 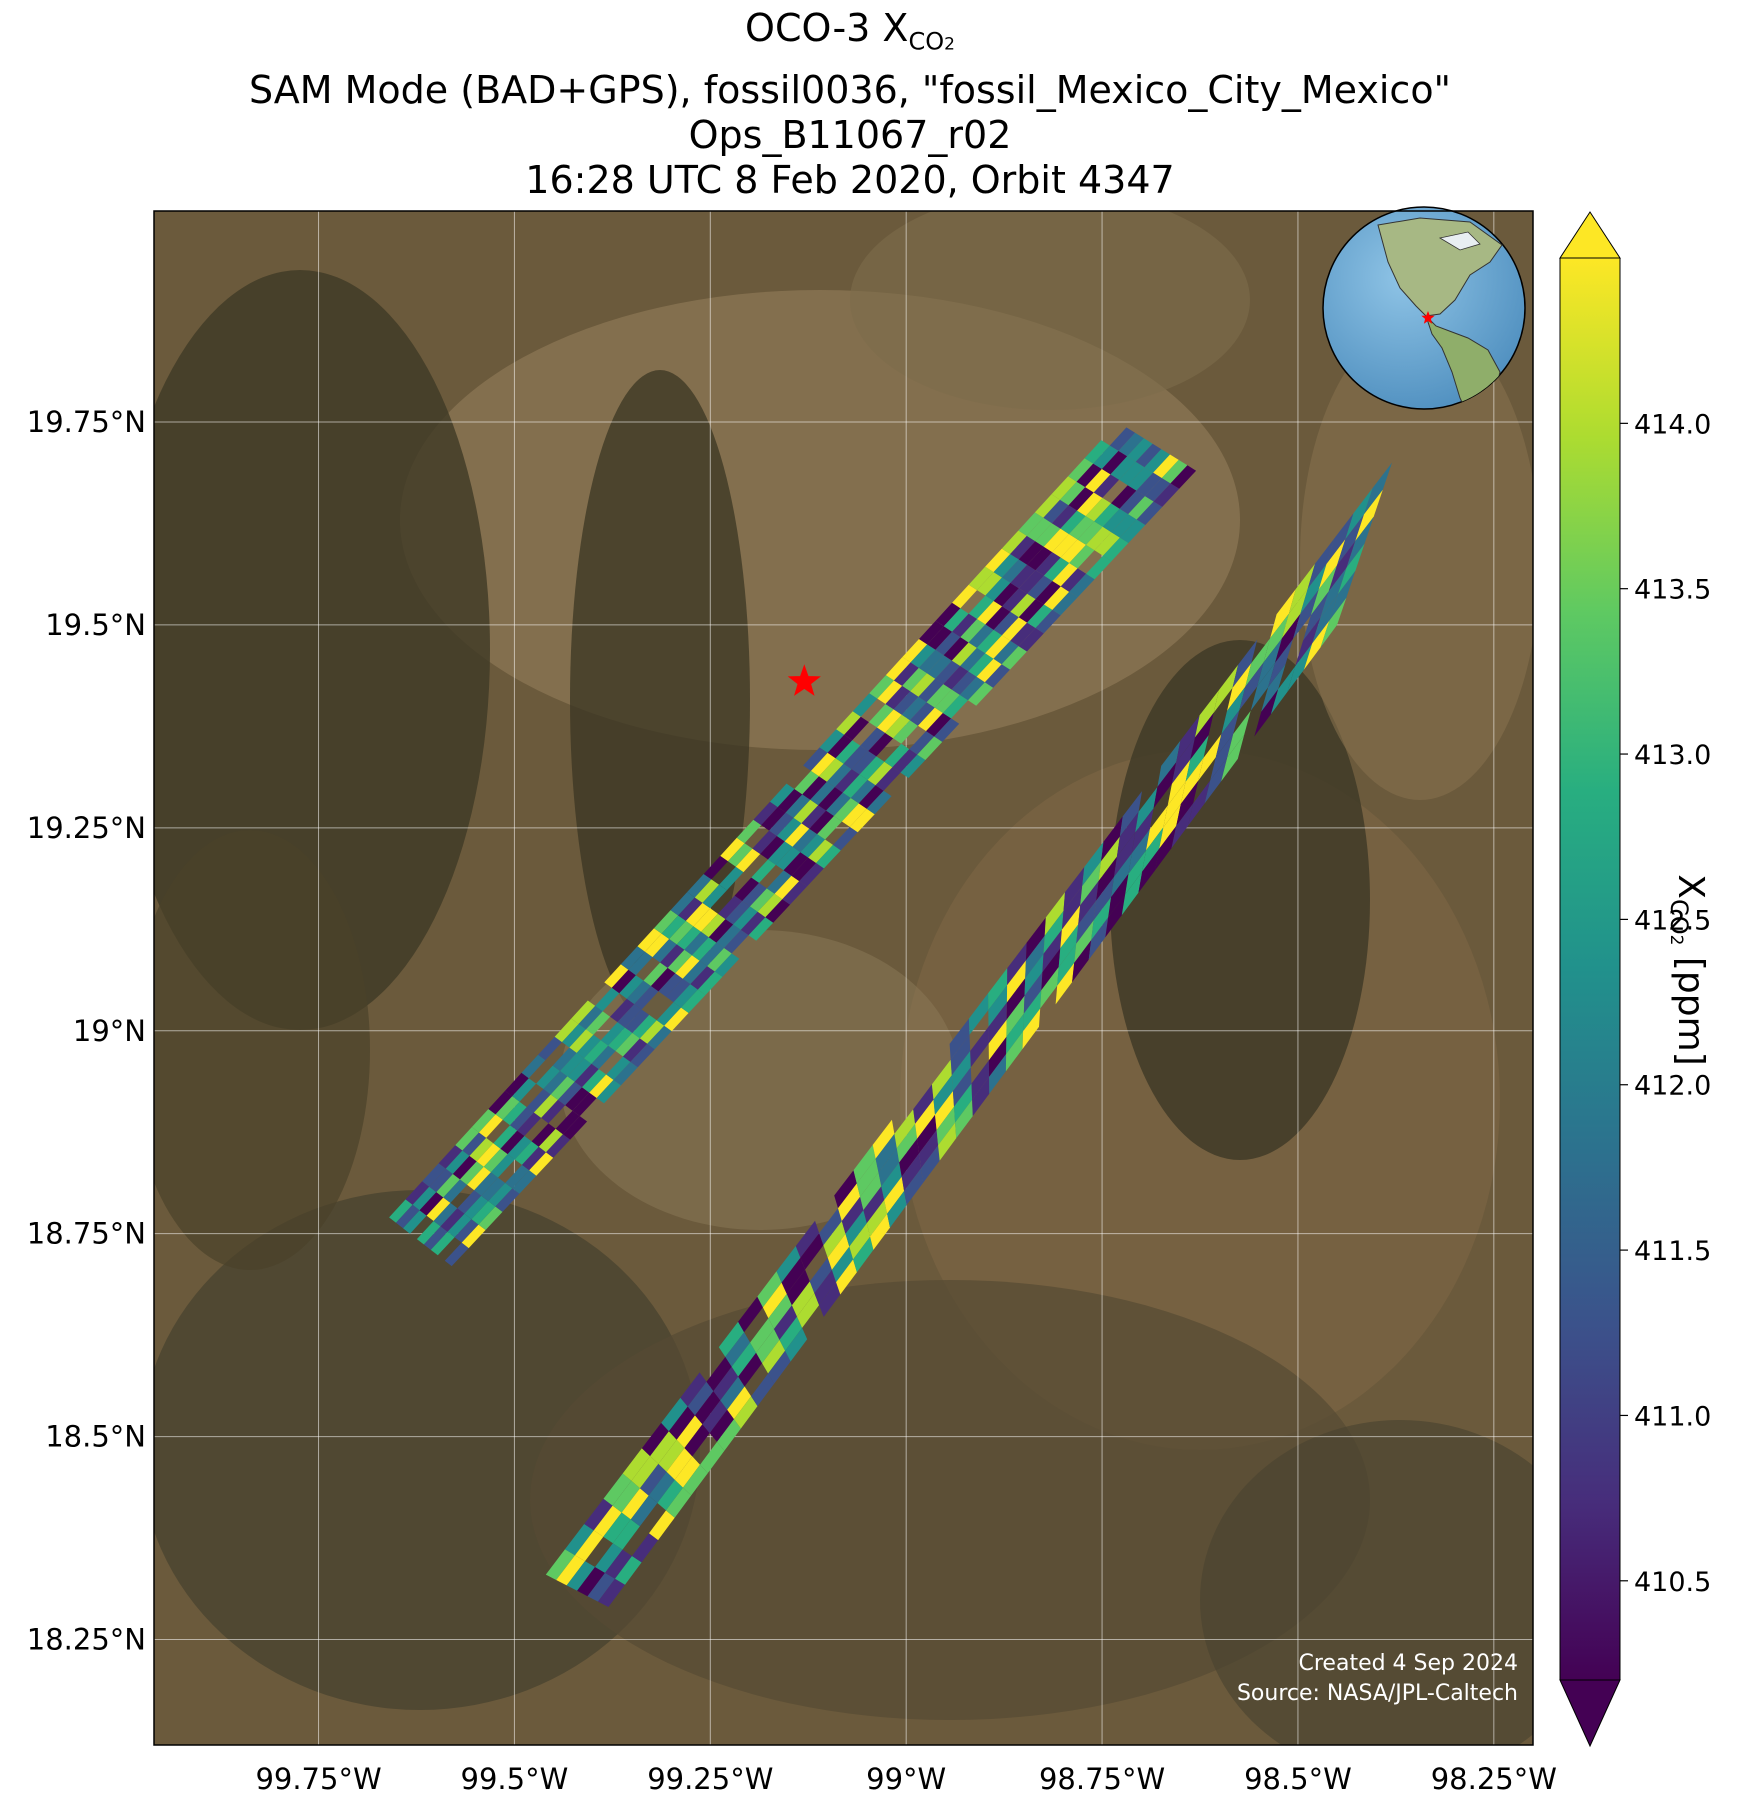 What do you see at coordinates (1409, 1663) in the screenshot?
I see `credit-created: Created 4 Sep 2024` at bounding box center [1409, 1663].